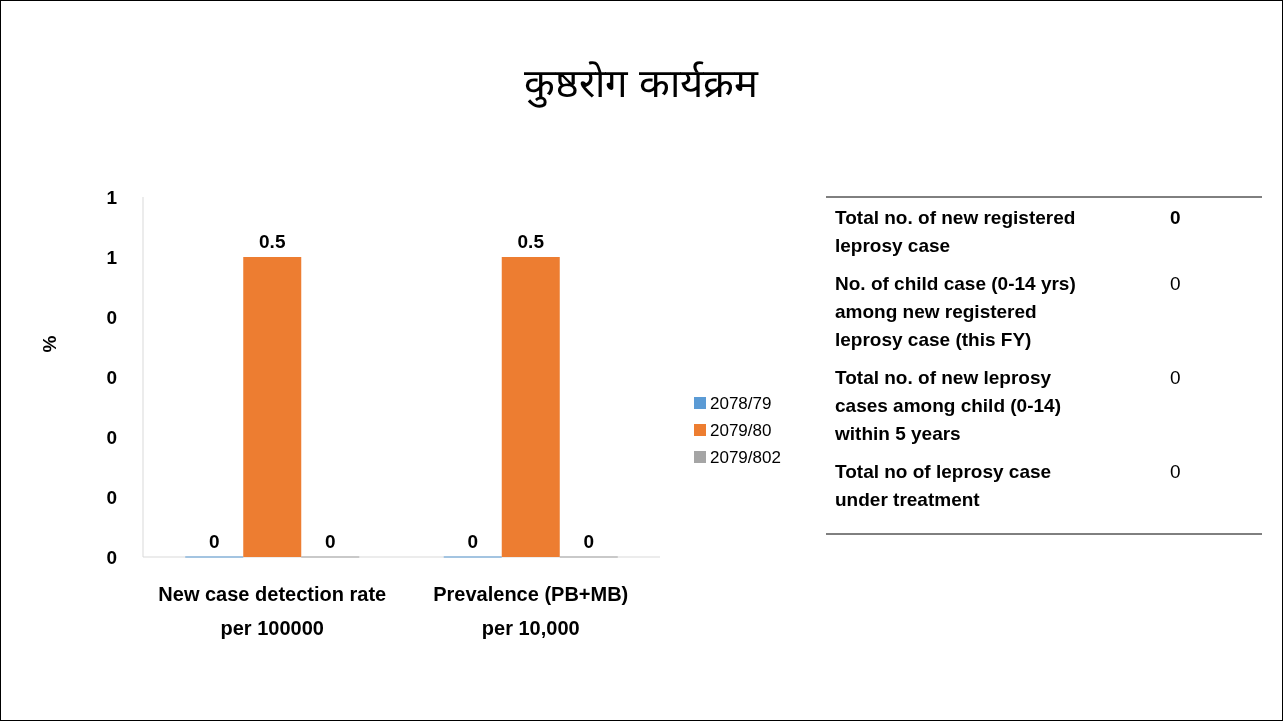  Describe the element at coordinates (955, 311) in the screenshot. I see `text: No. of child case (0-14 yrs) among new registered leprosy case (this FY)` at that location.